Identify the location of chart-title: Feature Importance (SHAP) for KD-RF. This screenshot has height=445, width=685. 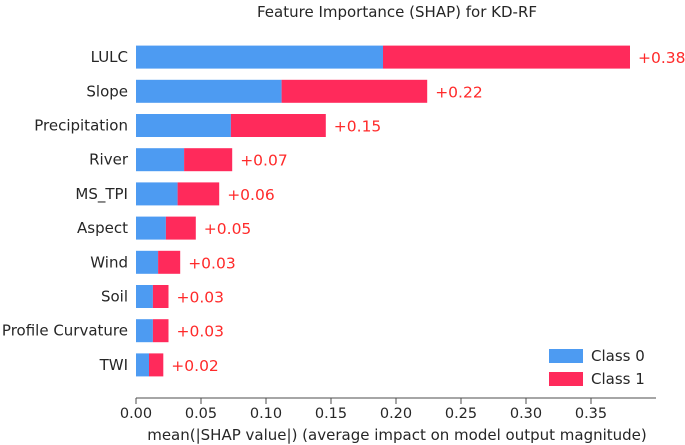
(397, 12).